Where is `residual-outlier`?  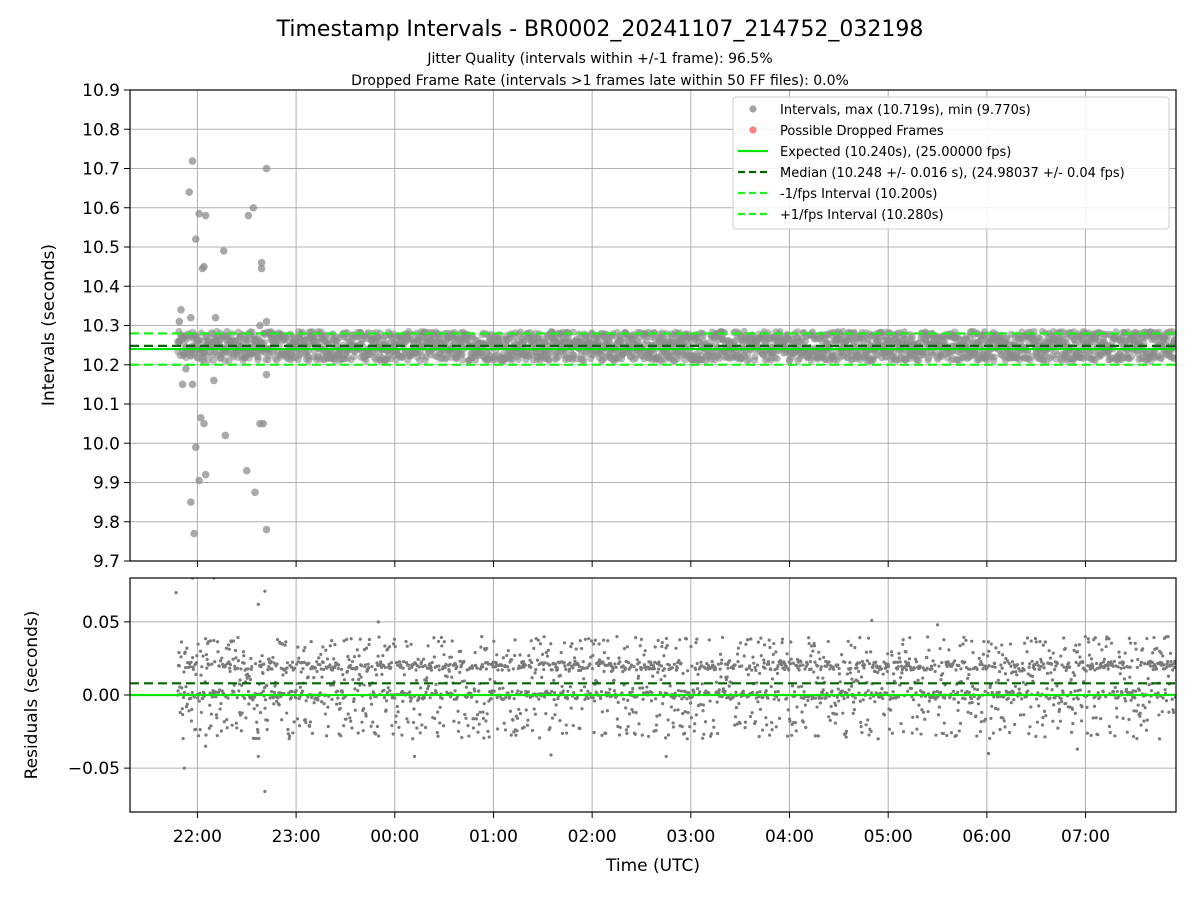
residual-outlier is located at coordinates (176, 593).